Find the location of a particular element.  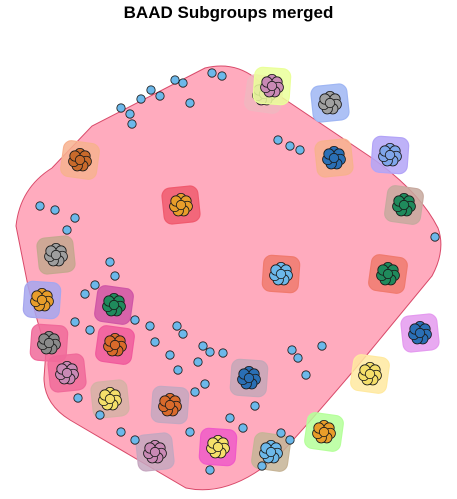

chart-title: BAAD Subgroups merged is located at coordinates (228, 12).